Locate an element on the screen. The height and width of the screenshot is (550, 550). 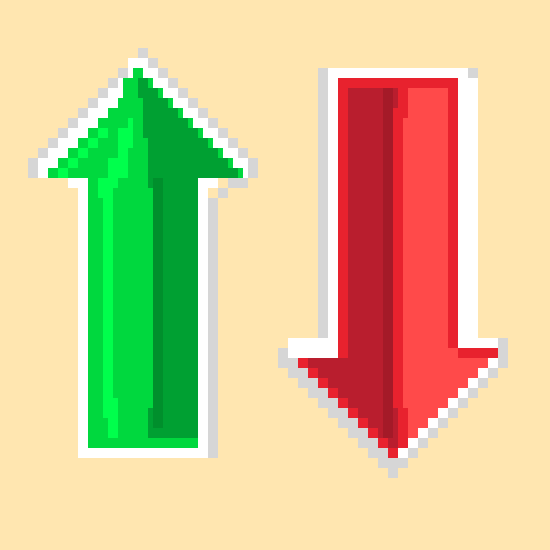
arrow-up-deep-shade is located at coordinates (158, 303).